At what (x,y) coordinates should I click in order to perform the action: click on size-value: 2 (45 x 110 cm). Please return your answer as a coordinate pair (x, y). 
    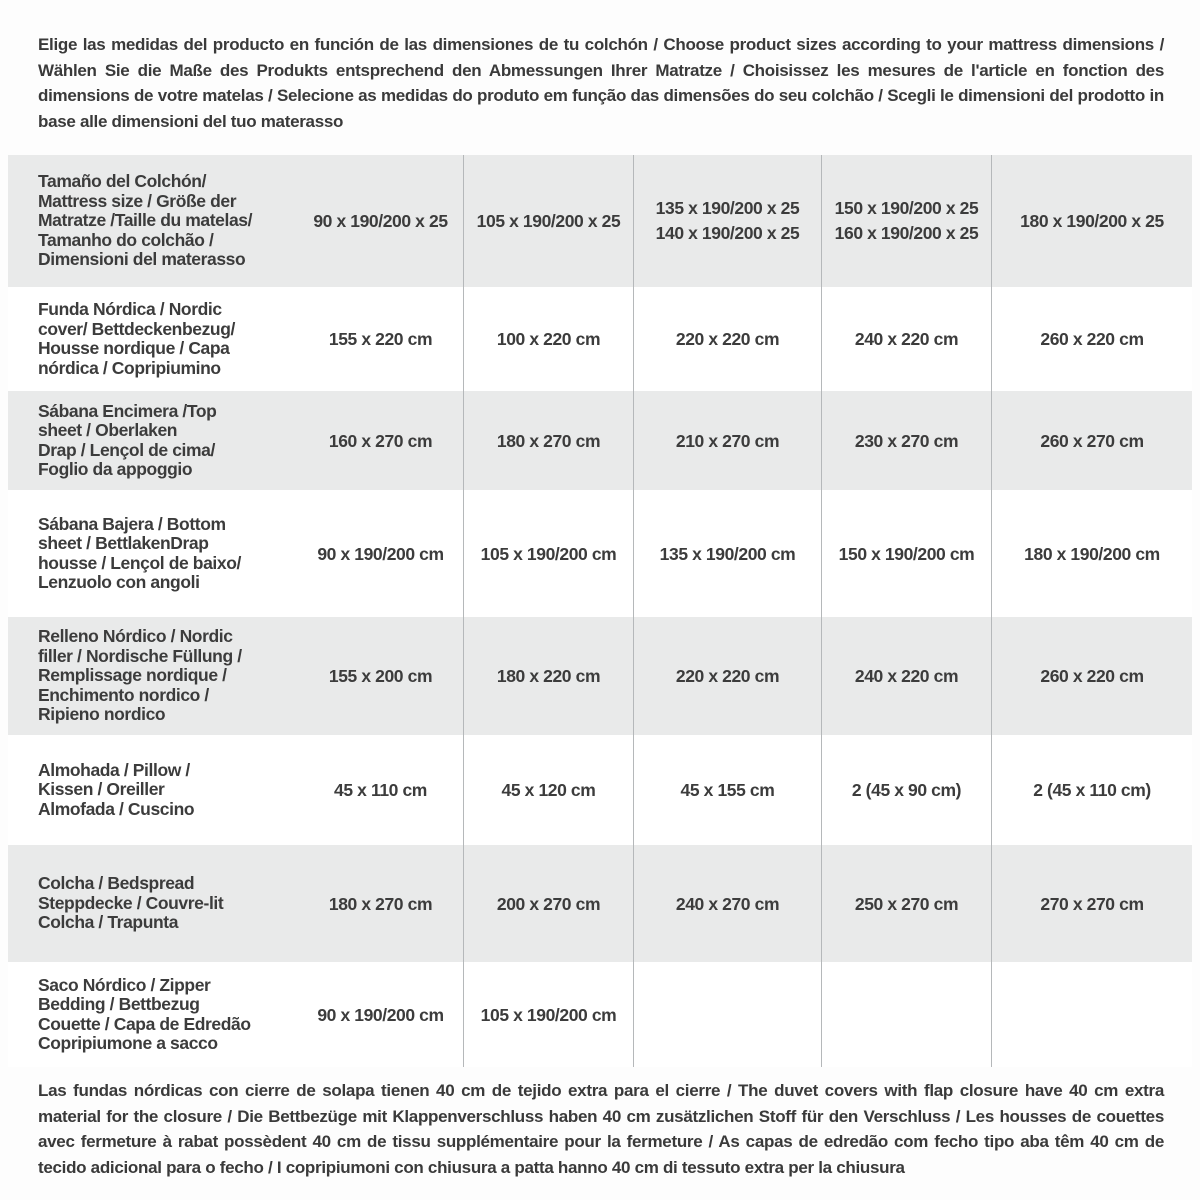
    Looking at the image, I should click on (1091, 790).